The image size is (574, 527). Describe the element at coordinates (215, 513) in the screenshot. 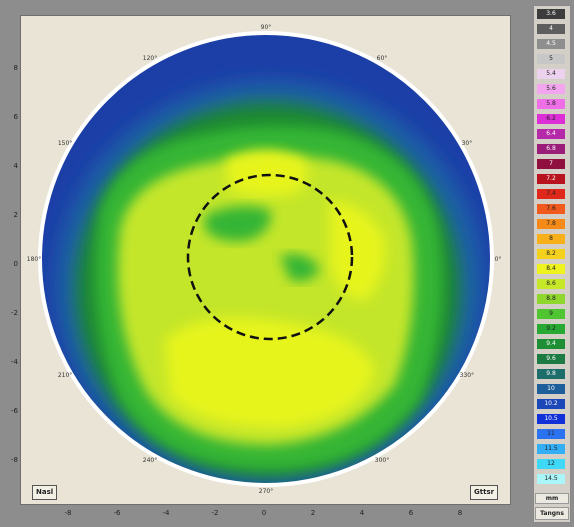

I see `x-axis-tick: -2` at that location.